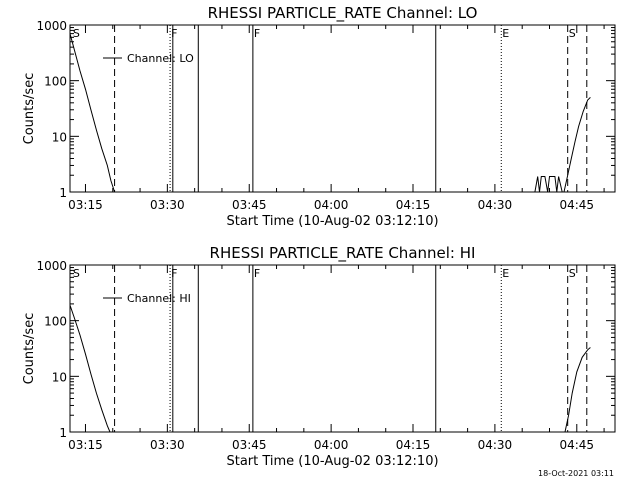 Image resolution: width=640 pixels, height=480 pixels. What do you see at coordinates (576, 473) in the screenshot?
I see `footer-date: 18-Oct-2021 03:11` at bounding box center [576, 473].